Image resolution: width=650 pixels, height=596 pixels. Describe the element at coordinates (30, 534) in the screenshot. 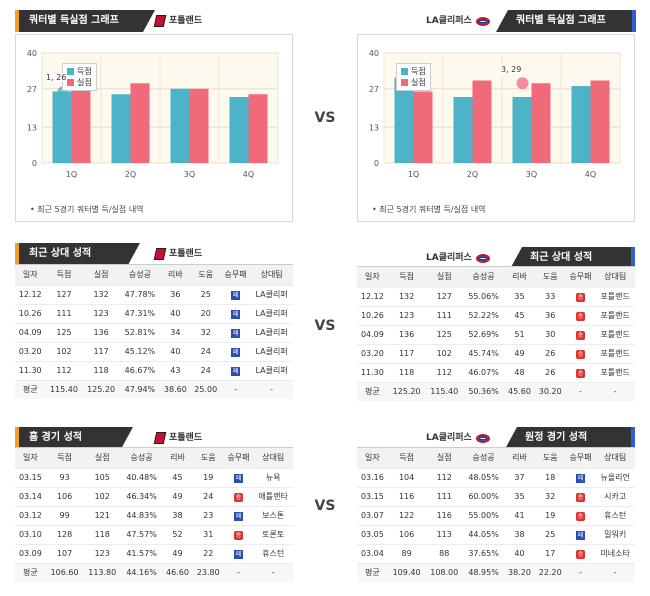

I see `table-cell: 03.10` at that location.